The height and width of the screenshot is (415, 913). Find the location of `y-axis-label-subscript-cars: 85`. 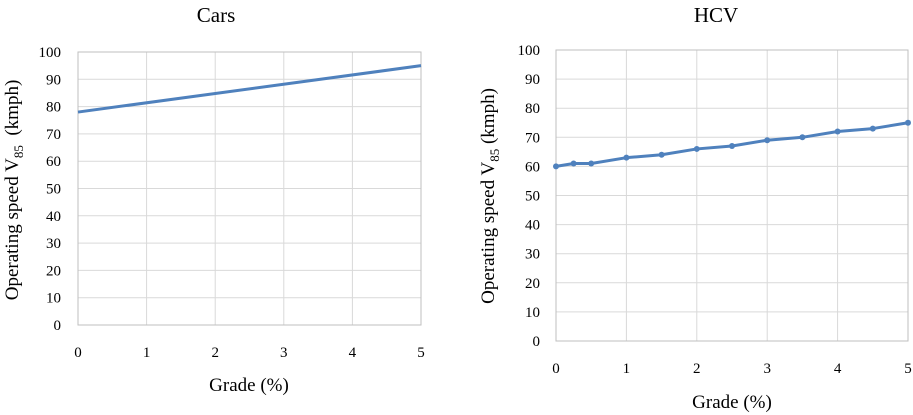

y-axis-label-subscript-cars: 85 is located at coordinates (18, 151).